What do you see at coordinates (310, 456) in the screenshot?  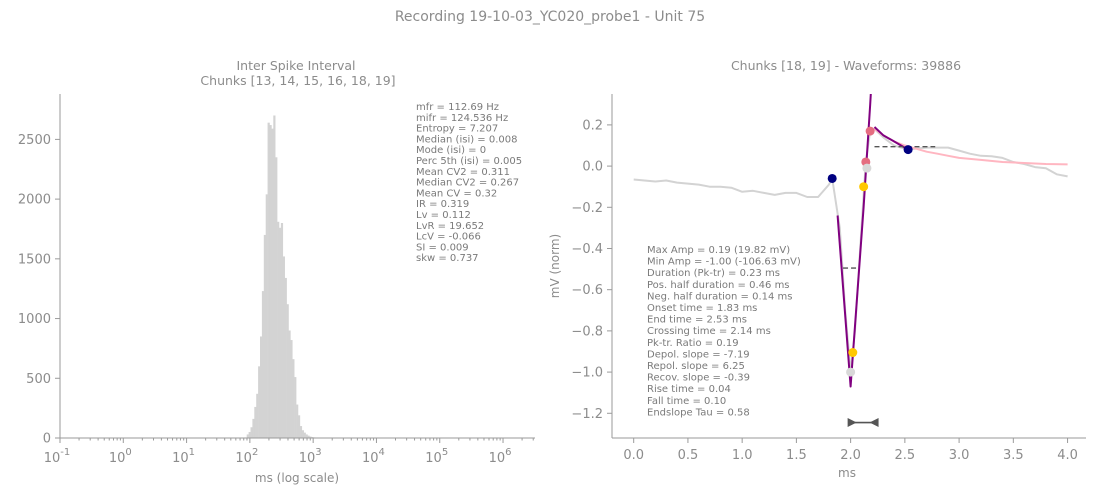 I see `isi-x-tick-label: 10³` at bounding box center [310, 456].